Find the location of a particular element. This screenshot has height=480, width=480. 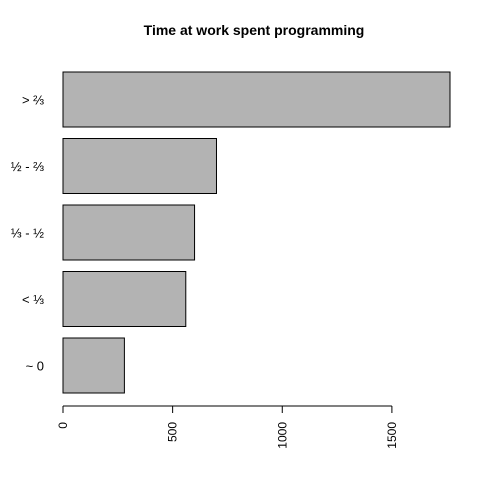

x-tick-label-0: 0 is located at coordinates (63, 425).